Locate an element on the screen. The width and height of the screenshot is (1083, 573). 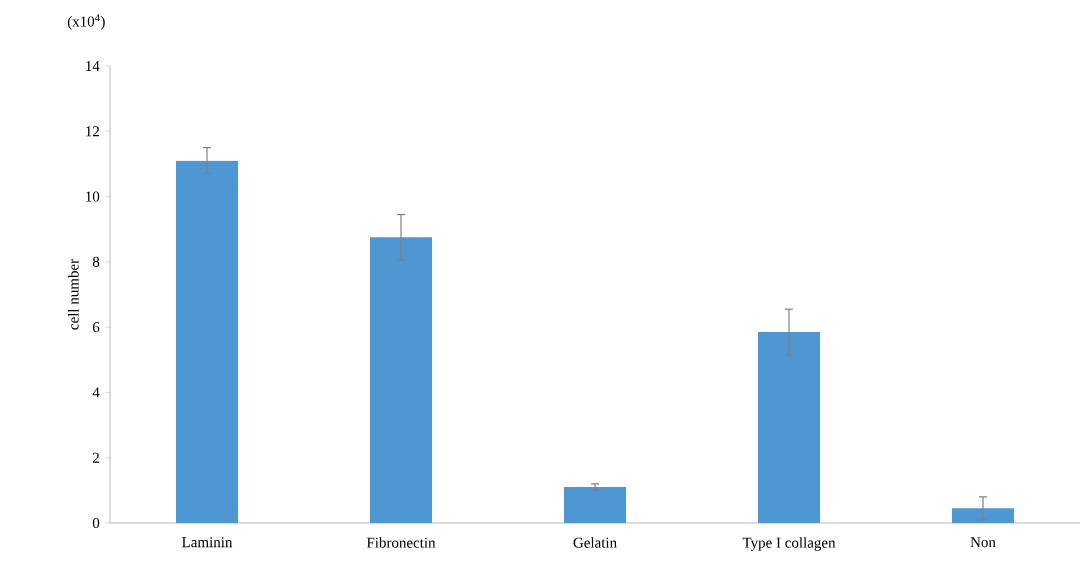
x-tick-label: Type I collagen is located at coordinates (789, 544).